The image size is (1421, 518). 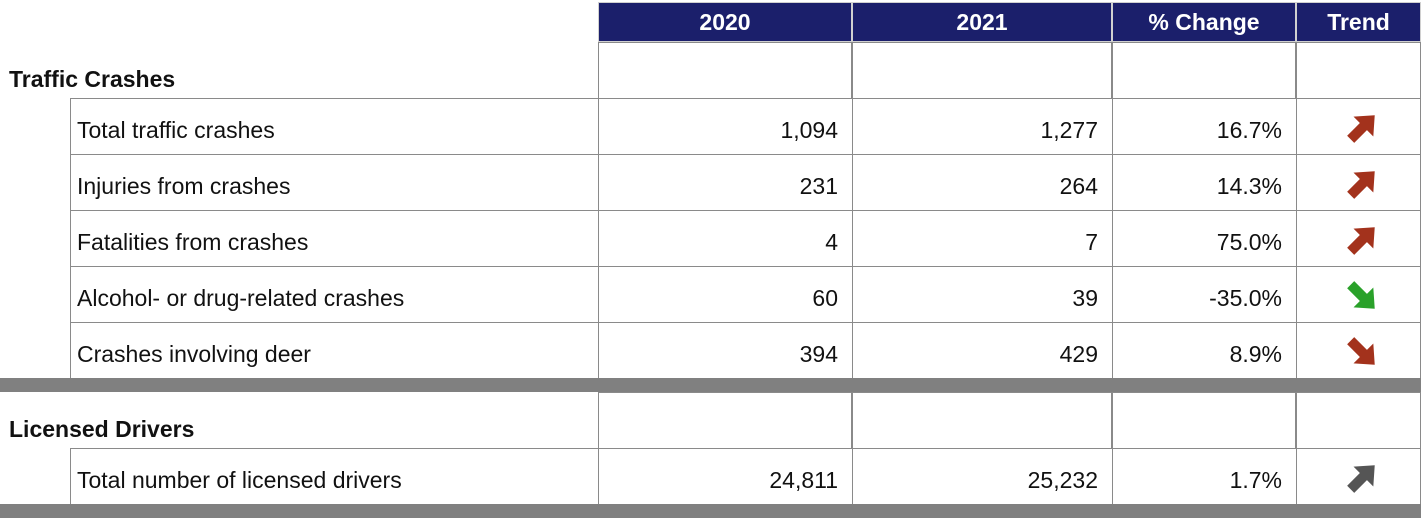 What do you see at coordinates (1204, 294) in the screenshot?
I see `value-cell: -35.0%` at bounding box center [1204, 294].